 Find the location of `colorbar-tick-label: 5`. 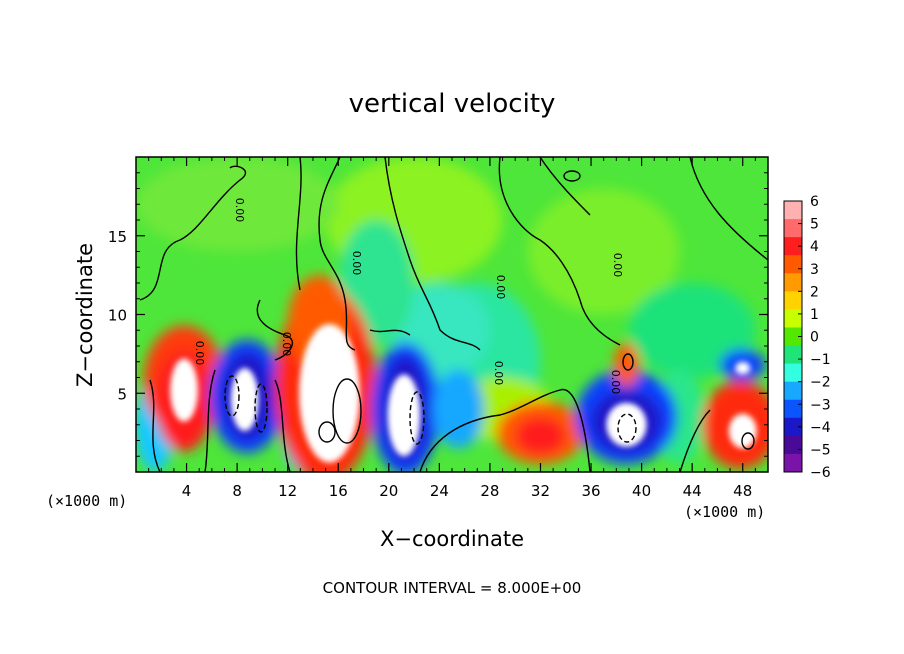

colorbar-tick-label: 5 is located at coordinates (814, 225).